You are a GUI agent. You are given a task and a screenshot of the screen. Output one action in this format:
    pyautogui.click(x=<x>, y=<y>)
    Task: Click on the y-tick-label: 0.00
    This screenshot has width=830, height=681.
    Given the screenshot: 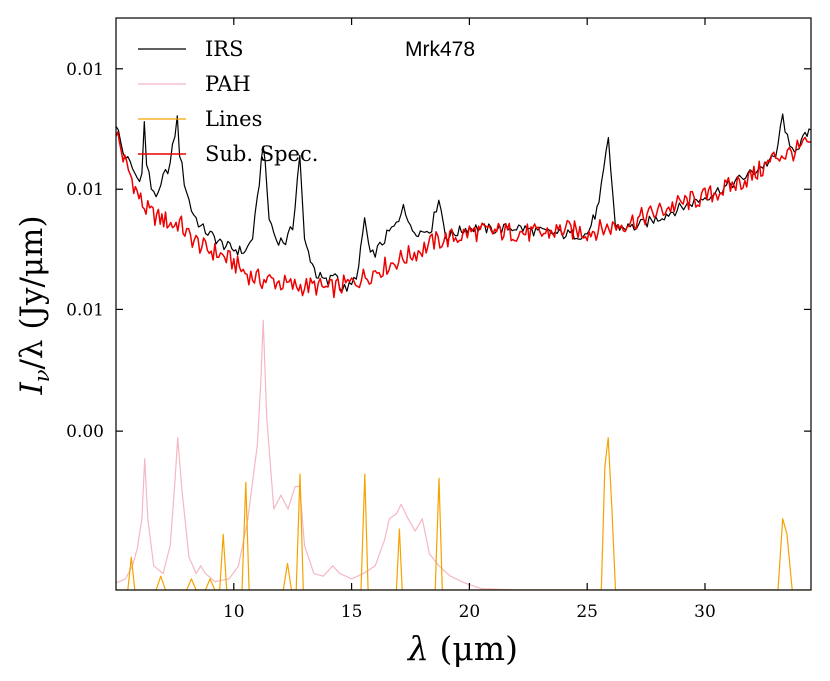 What is the action you would take?
    pyautogui.click(x=85, y=432)
    